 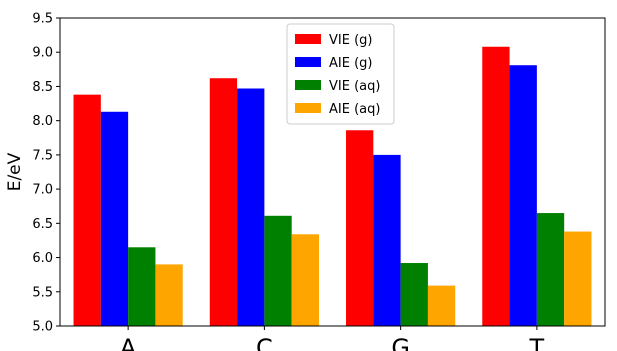 What do you see at coordinates (496, 186) in the screenshot?
I see `bar-vie-g-t` at bounding box center [496, 186].